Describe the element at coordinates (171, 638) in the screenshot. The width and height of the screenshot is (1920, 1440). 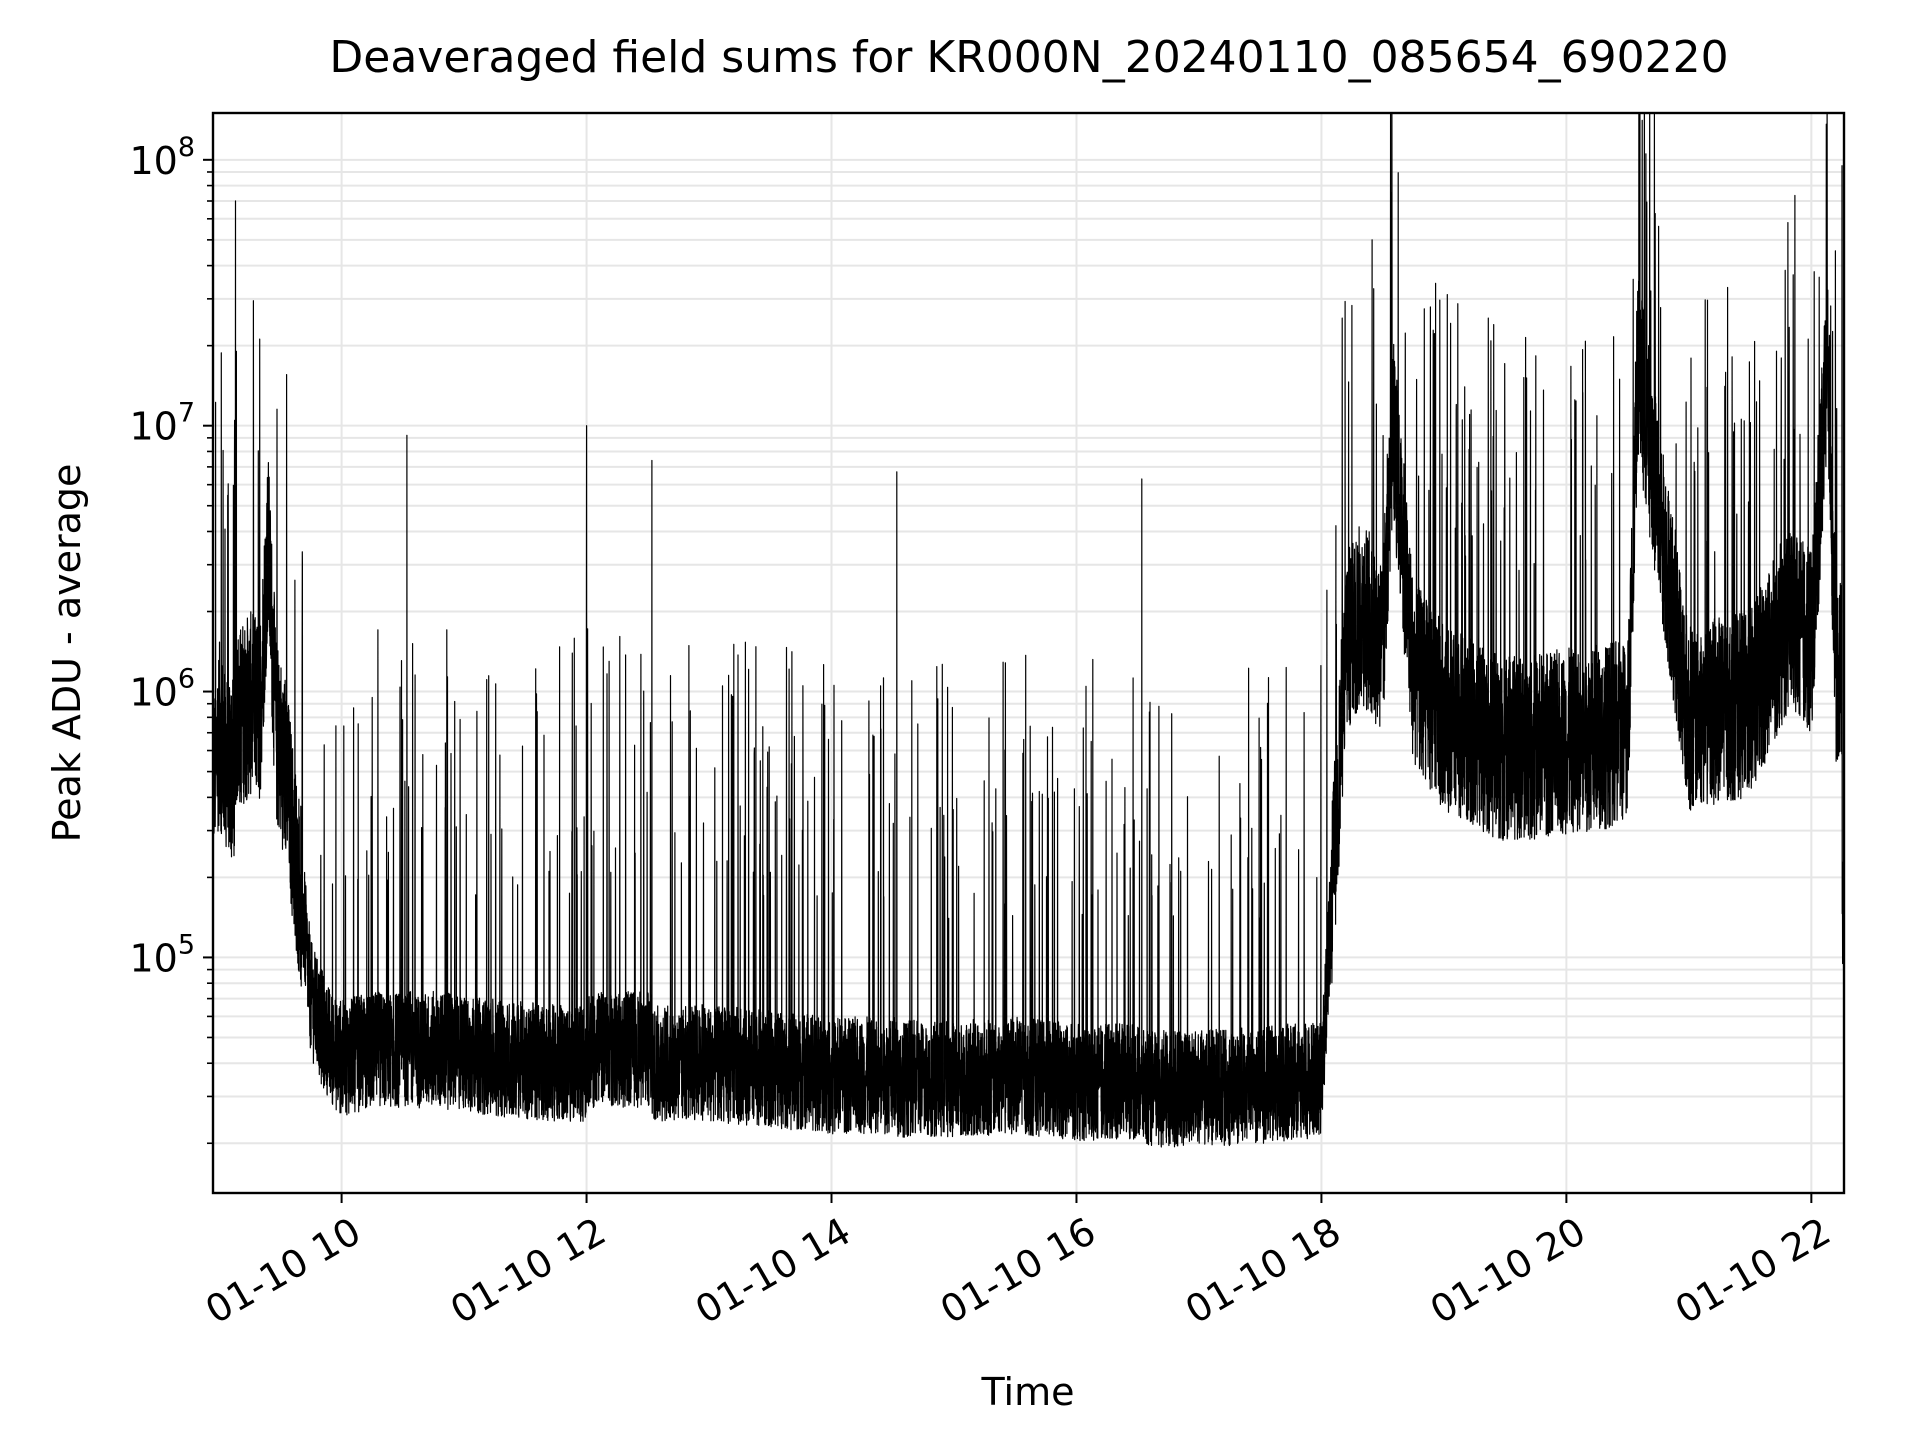
I see `y-axis: 10⁵ 10⁶ 10⁷ 10⁸` at that location.